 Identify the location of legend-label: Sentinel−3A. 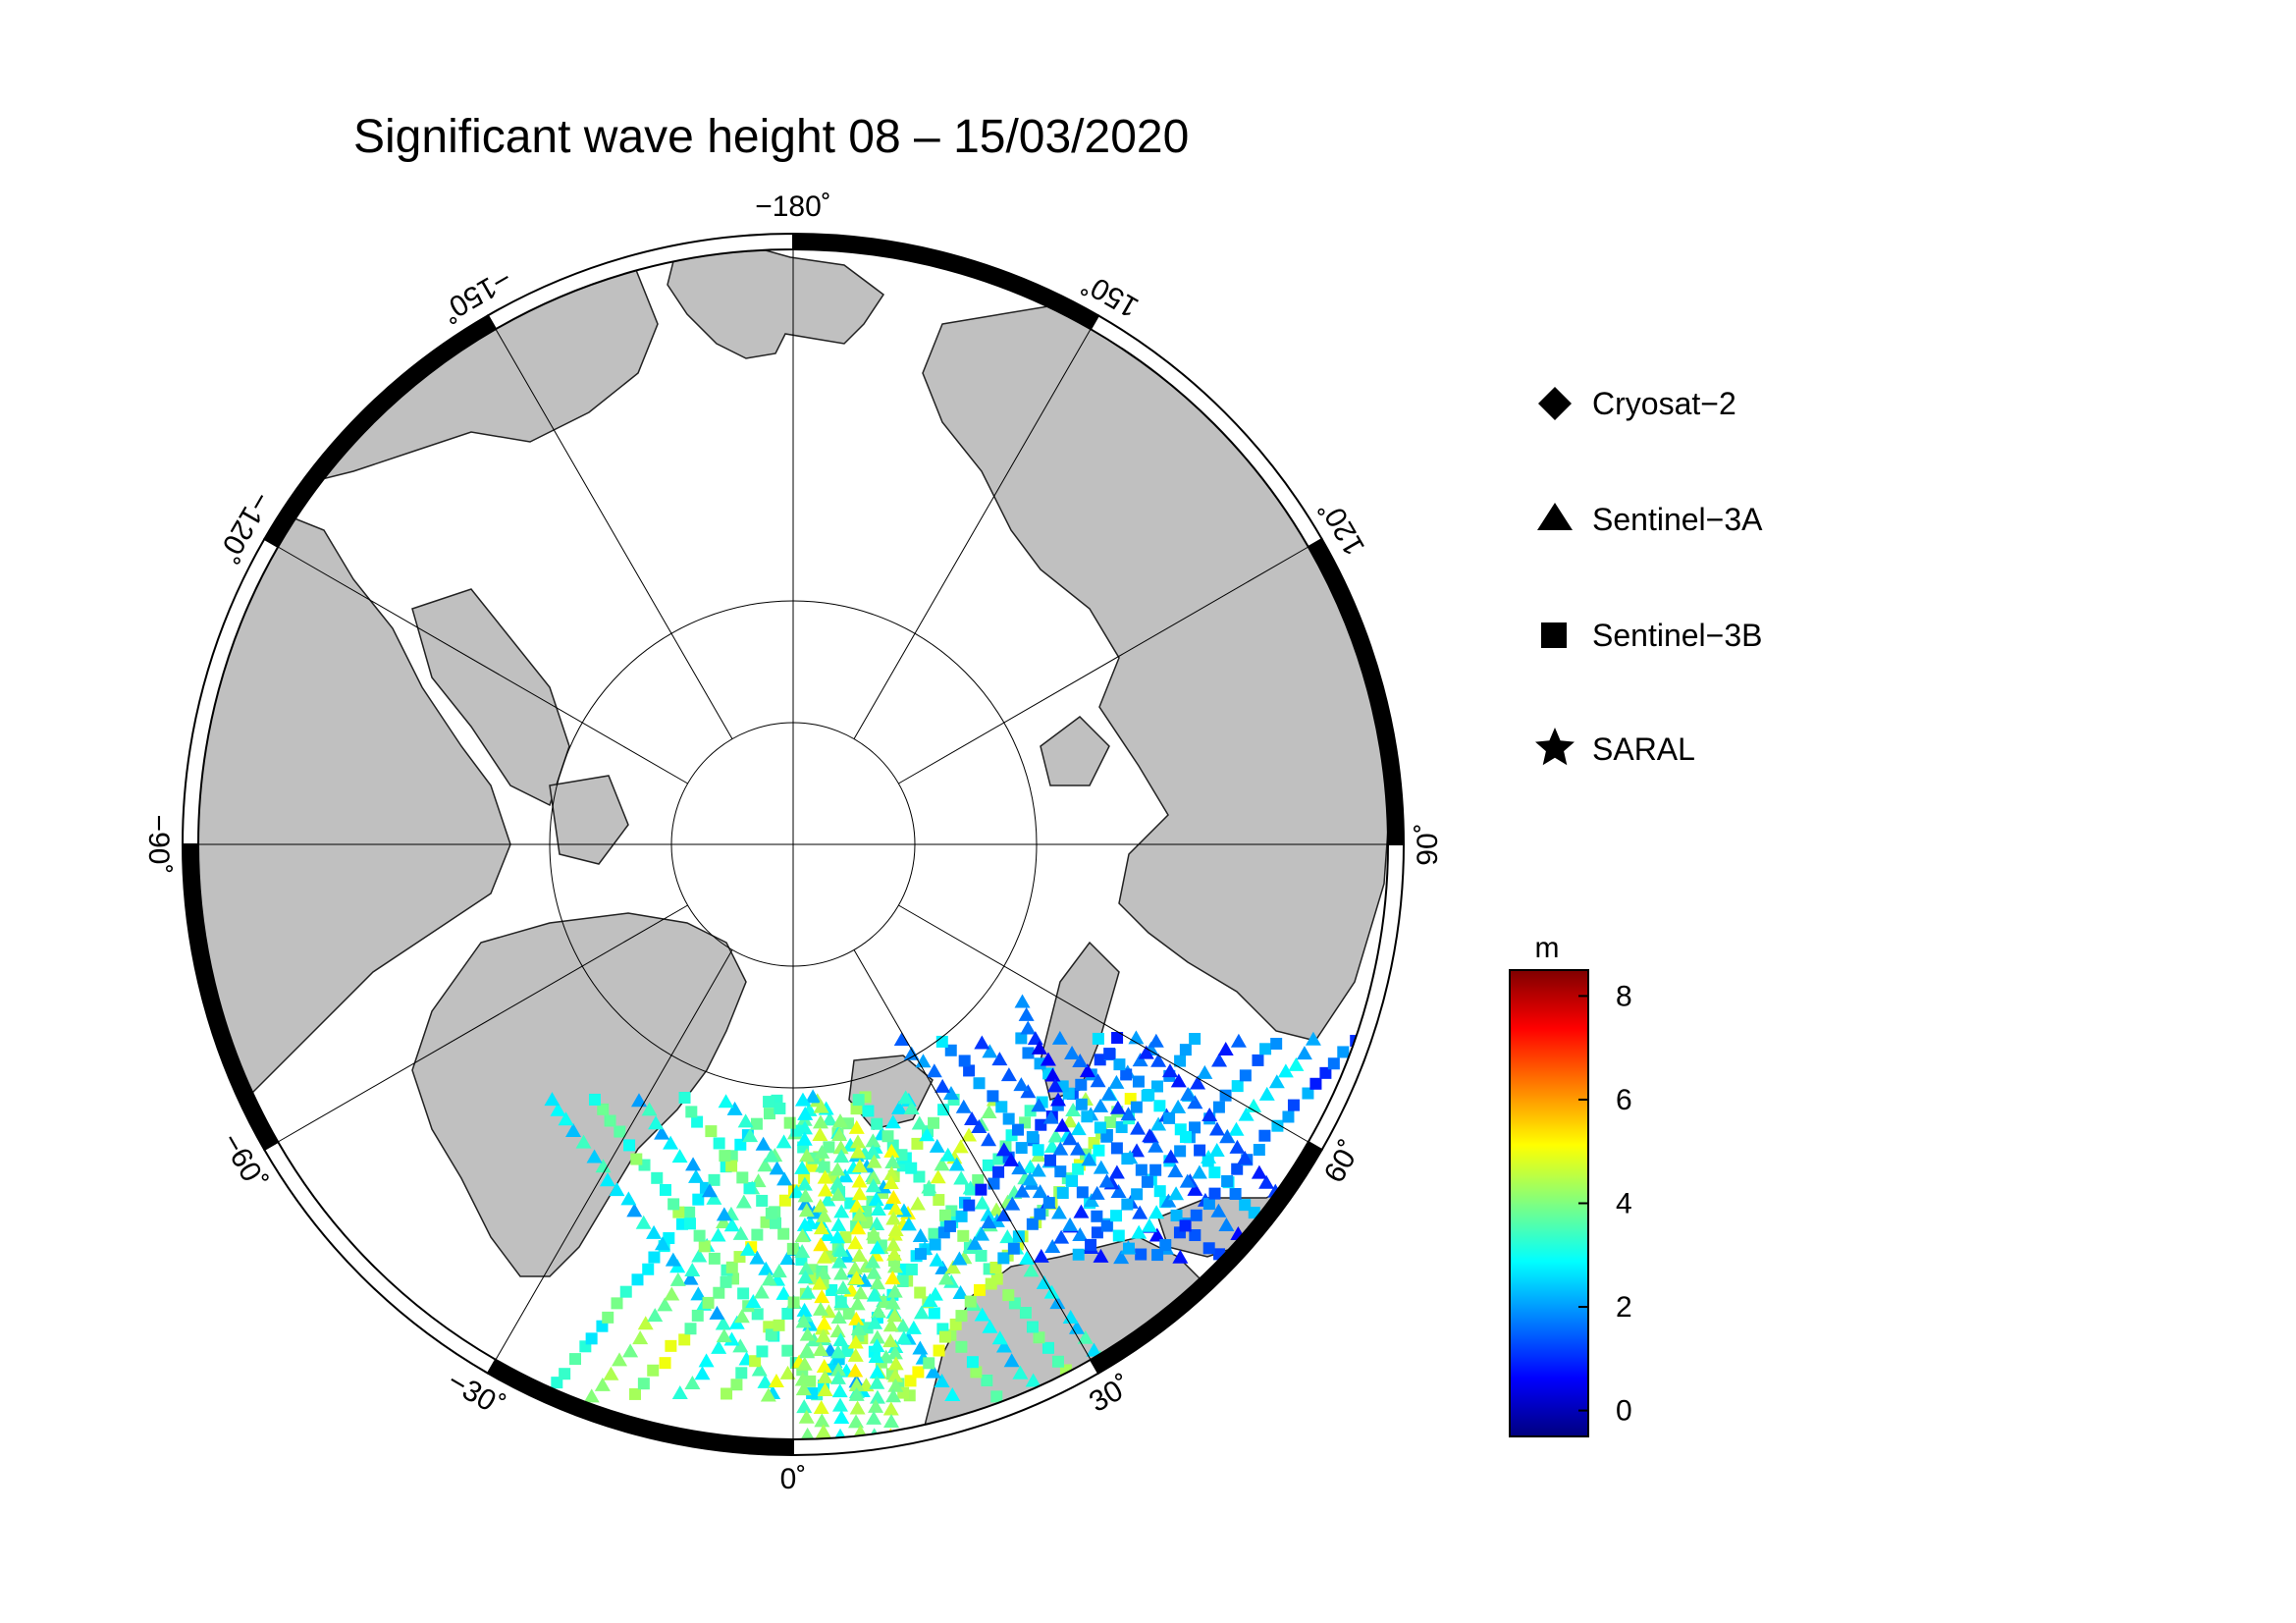
(1677, 520).